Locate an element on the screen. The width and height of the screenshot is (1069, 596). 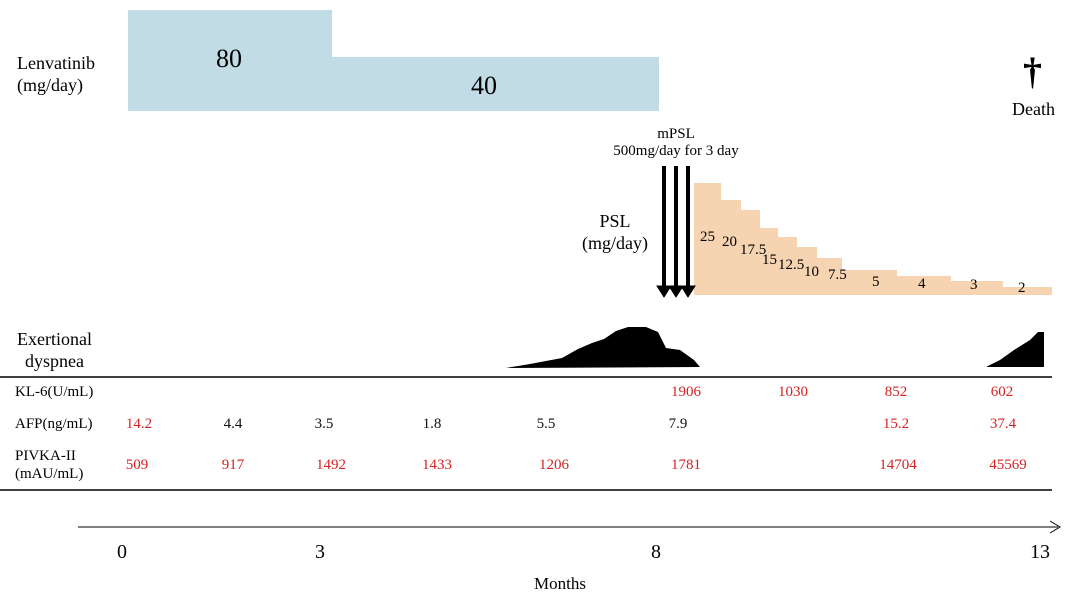
axis-label: Months is located at coordinates (560, 583).